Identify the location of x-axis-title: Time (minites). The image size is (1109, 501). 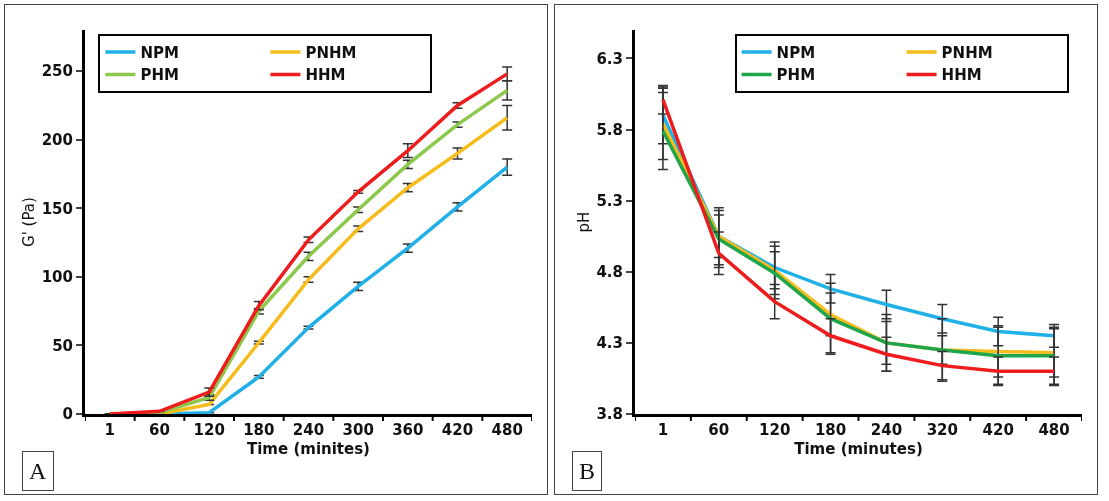
(308, 449).